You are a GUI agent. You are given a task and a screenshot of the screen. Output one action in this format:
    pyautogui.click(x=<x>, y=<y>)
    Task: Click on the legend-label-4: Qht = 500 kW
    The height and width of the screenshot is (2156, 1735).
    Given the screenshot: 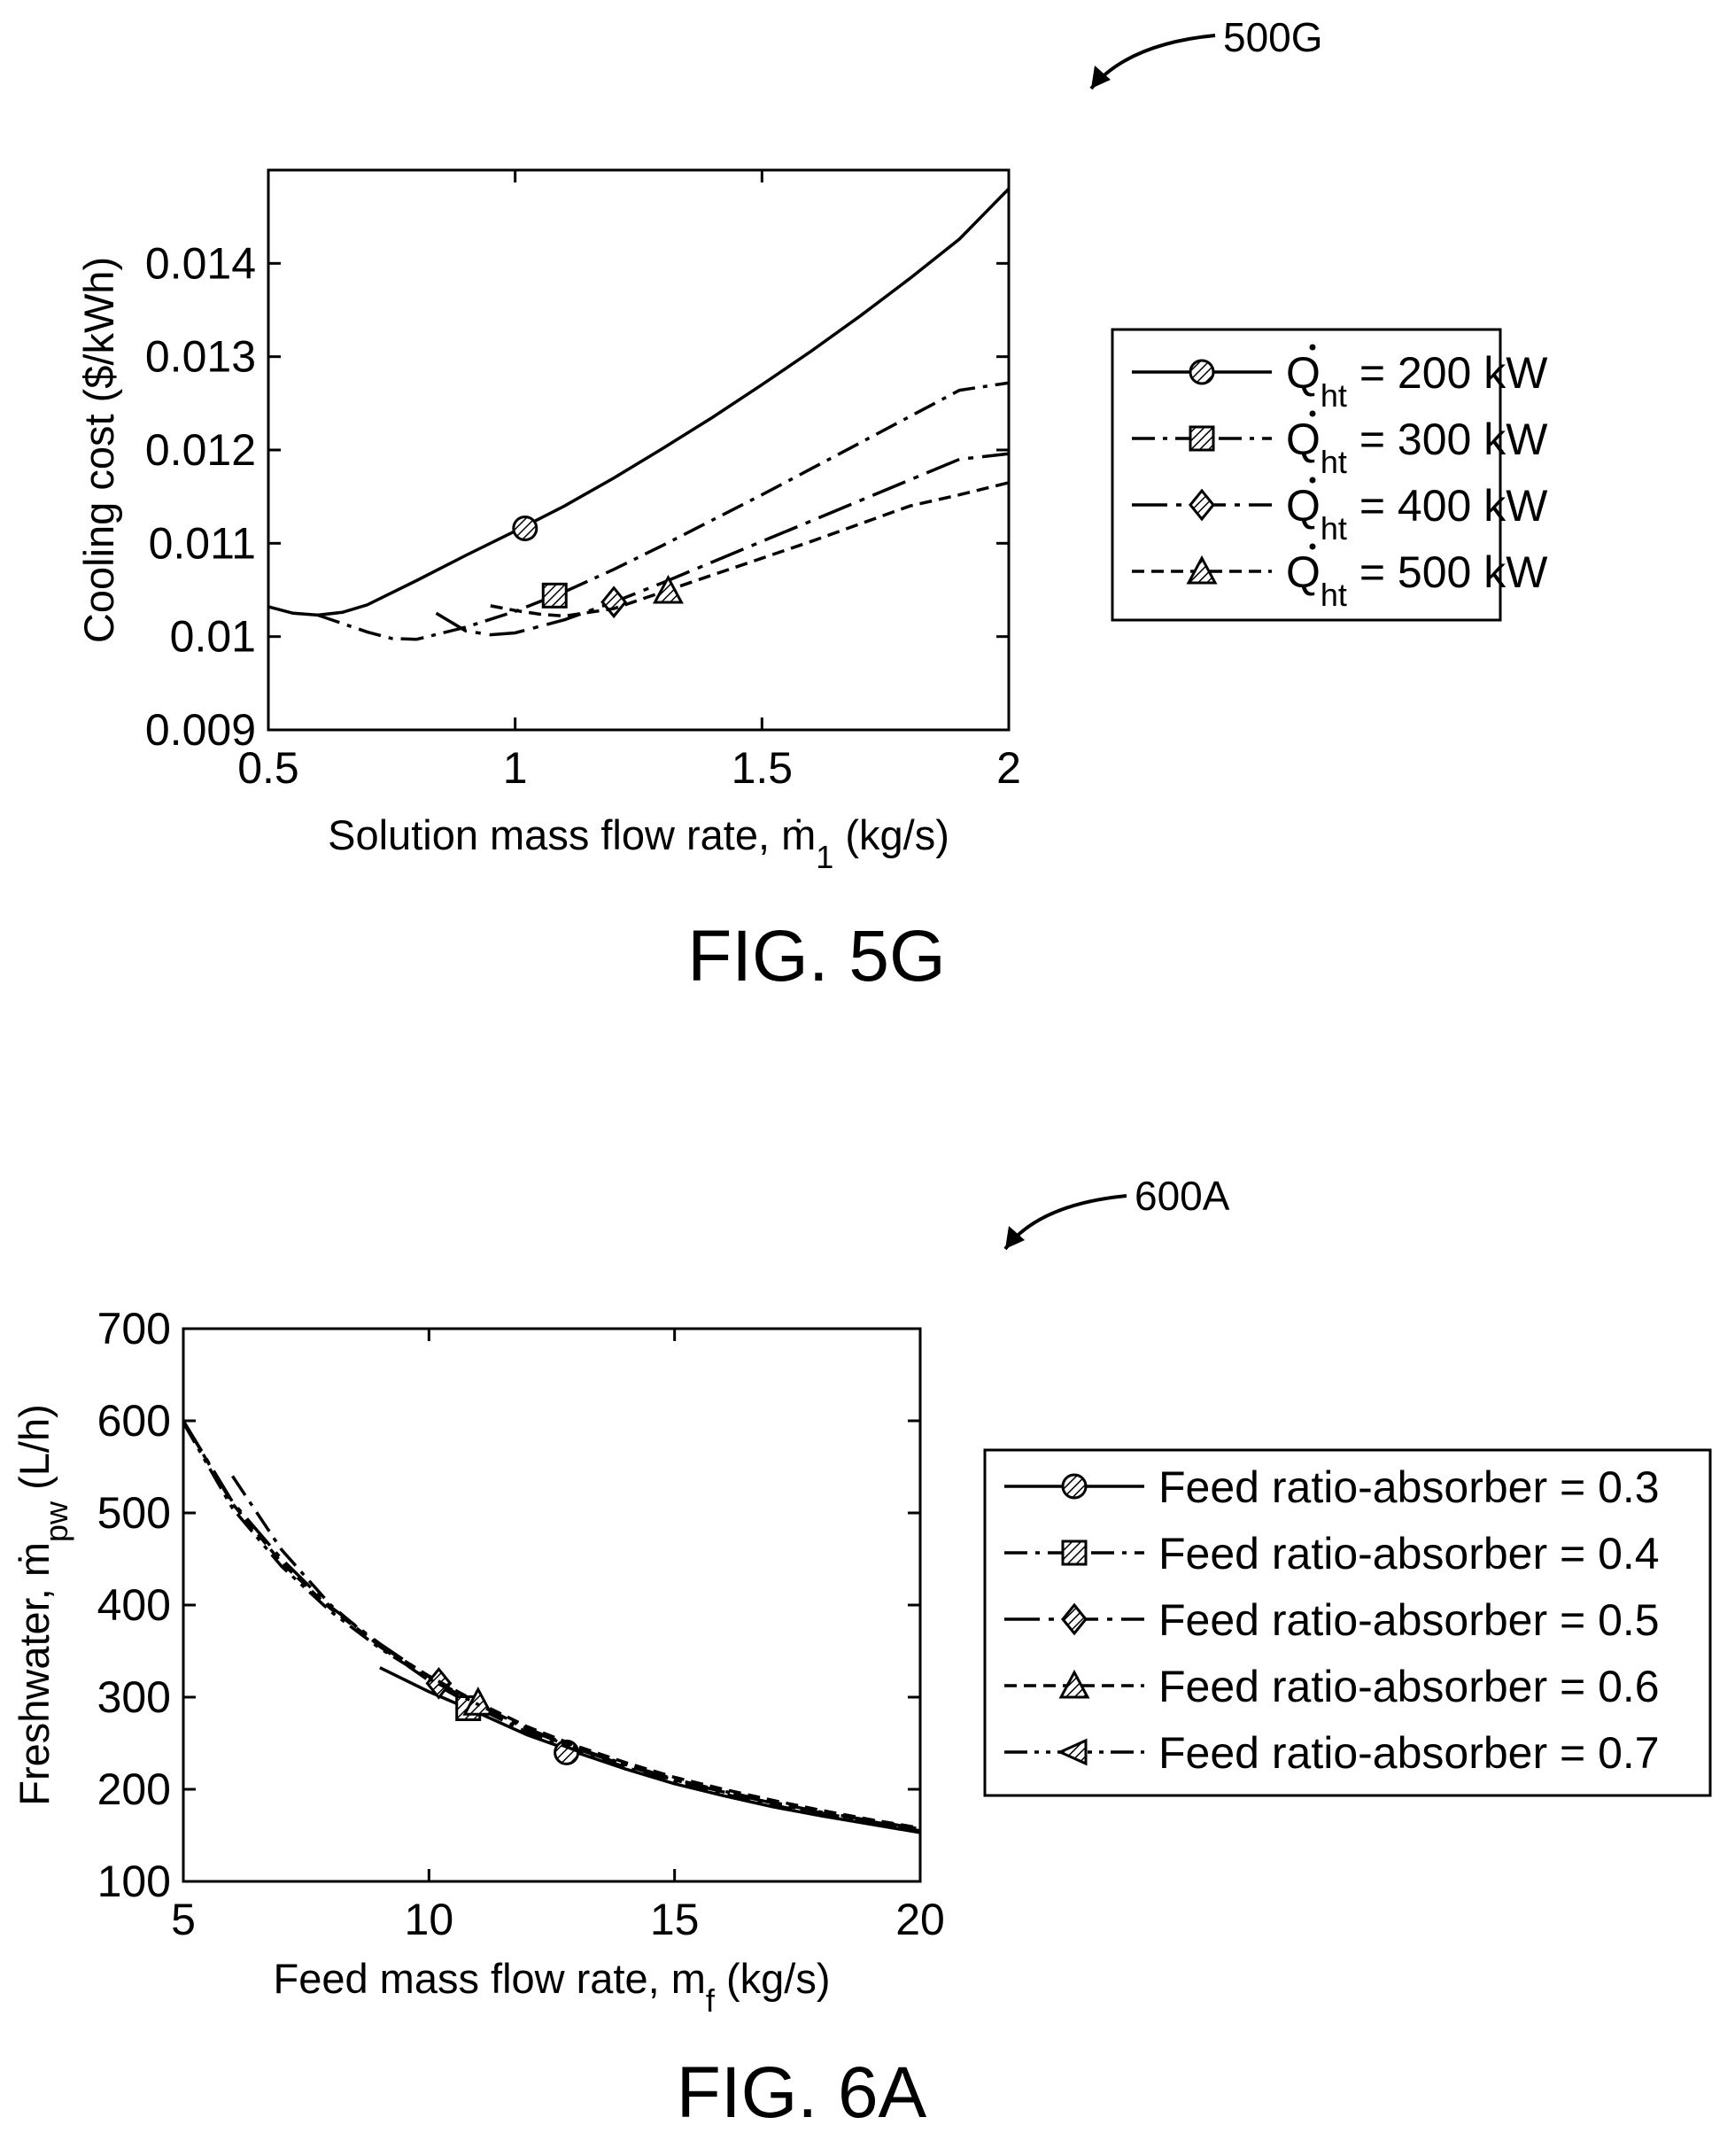 What is the action you would take?
    pyautogui.click(x=1417, y=580)
    